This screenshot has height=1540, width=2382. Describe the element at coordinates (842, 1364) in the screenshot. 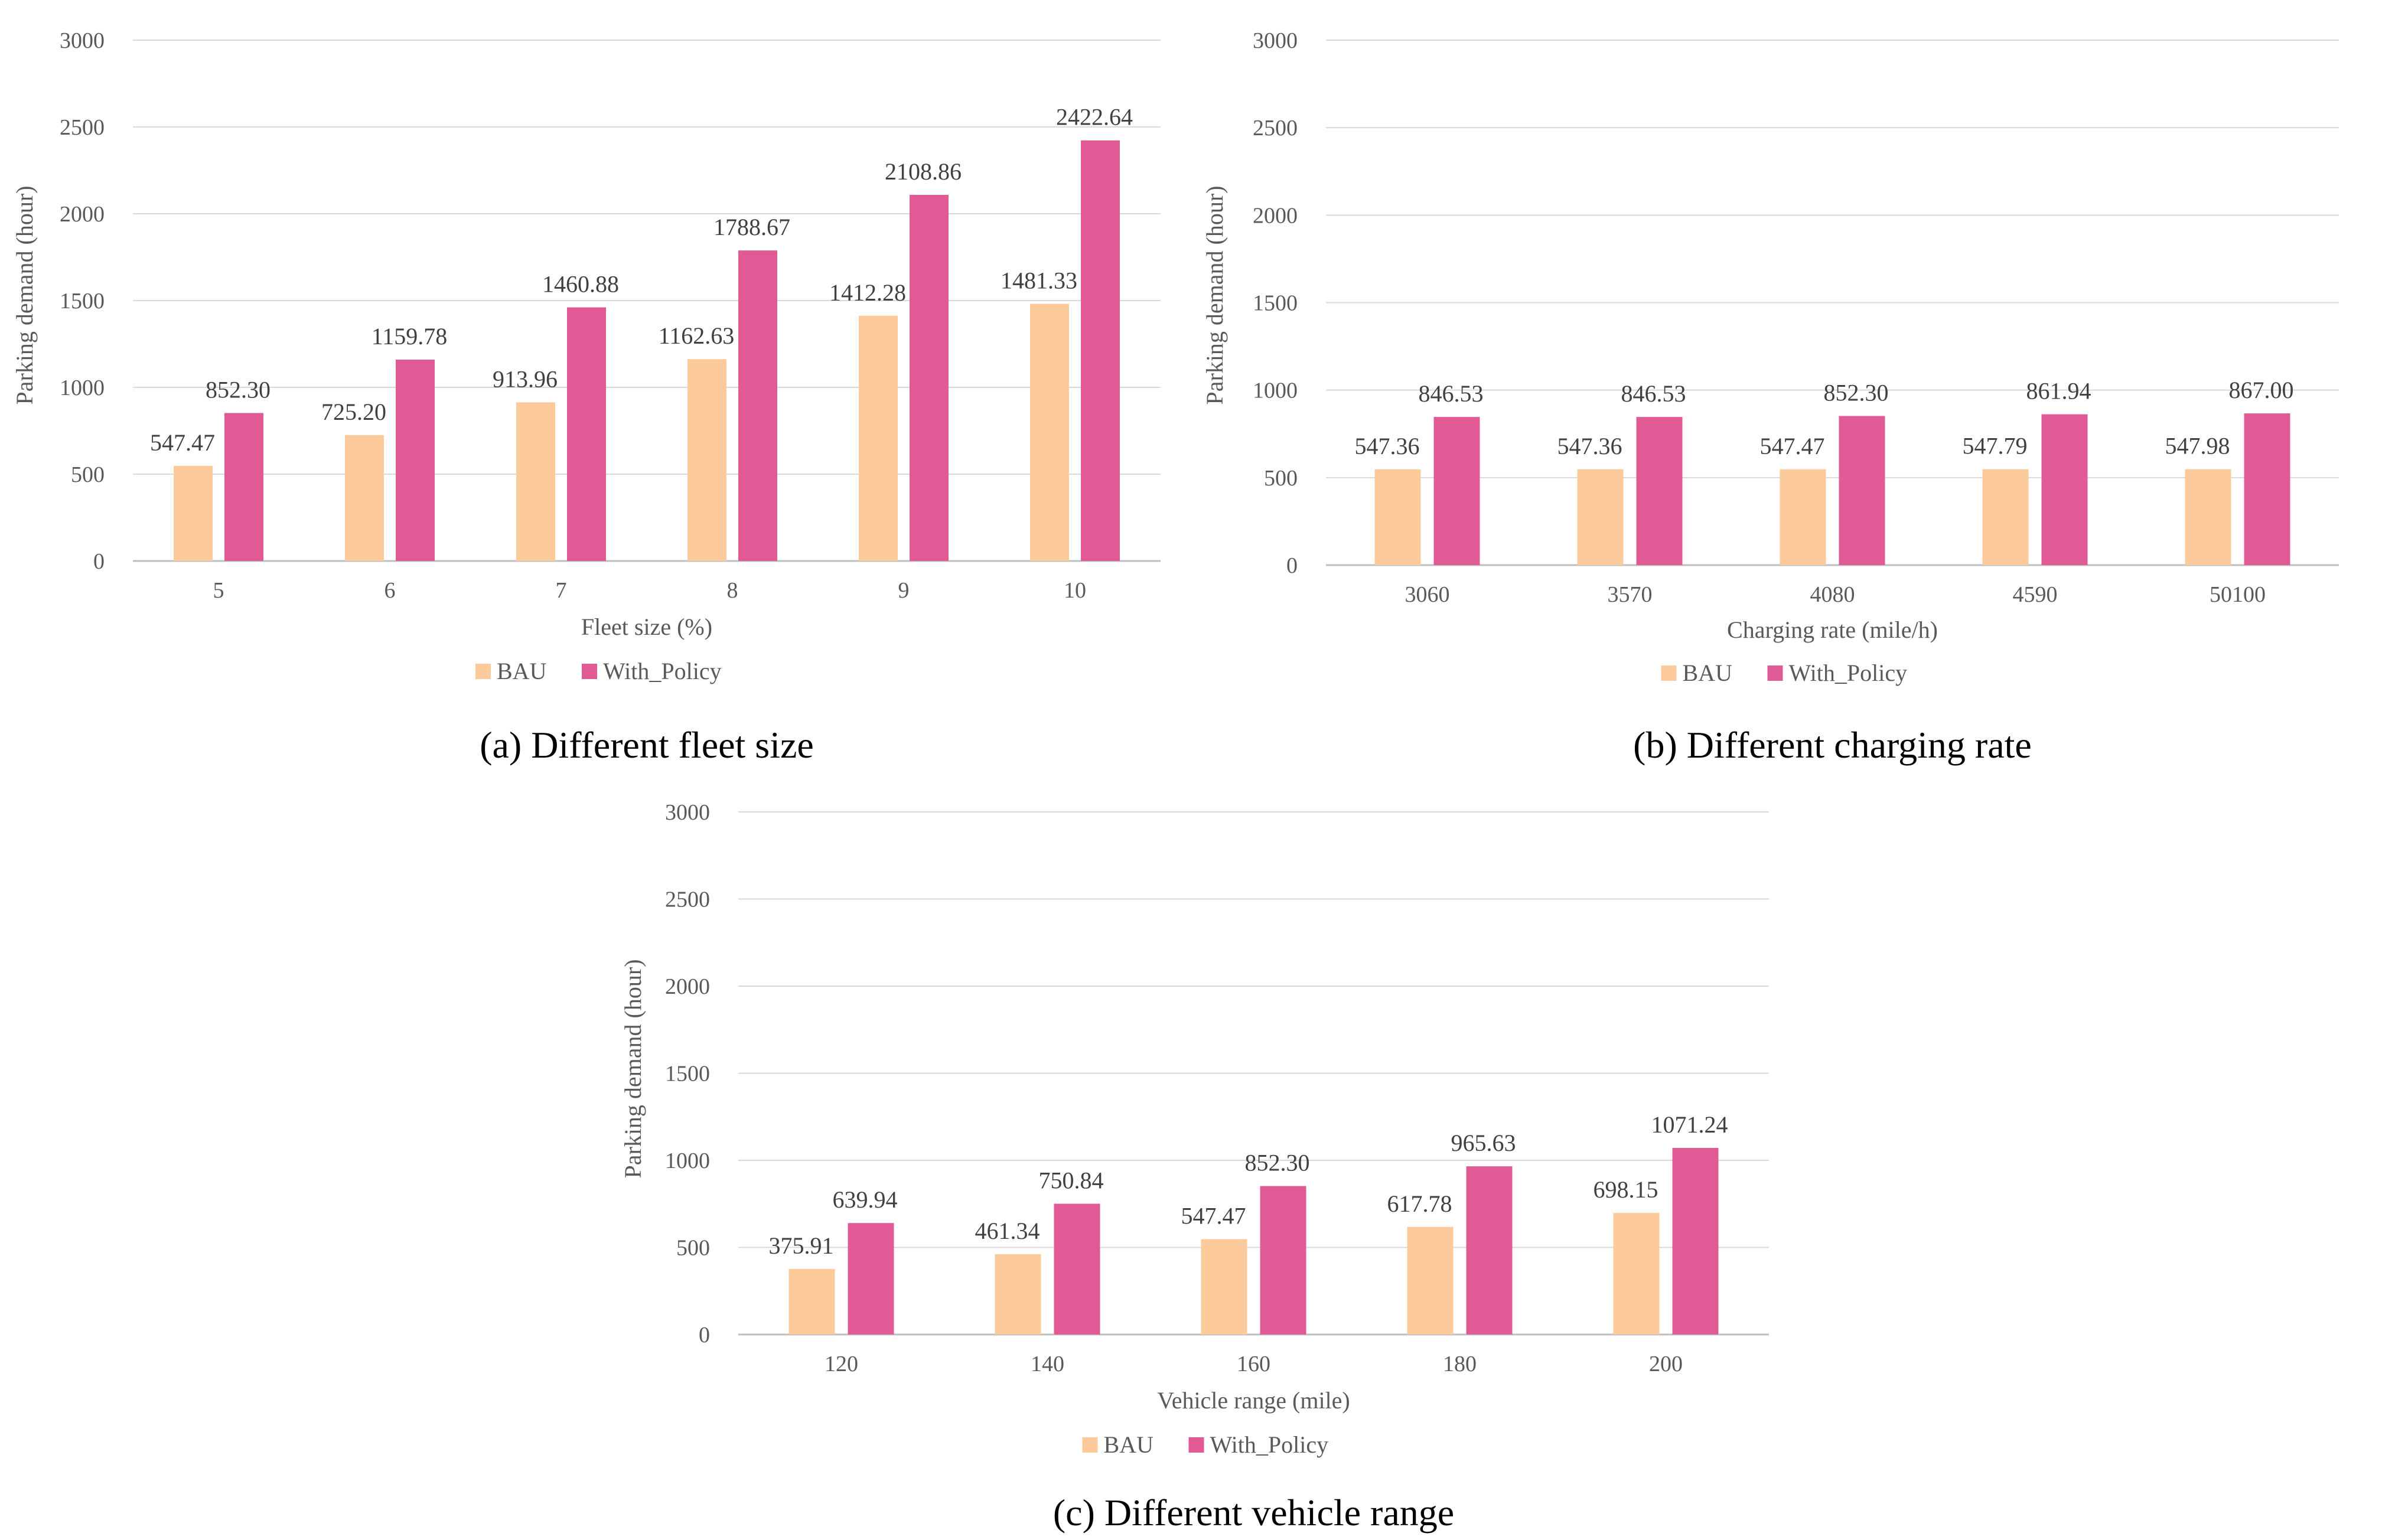

I see `x-tick-label: 120` at that location.